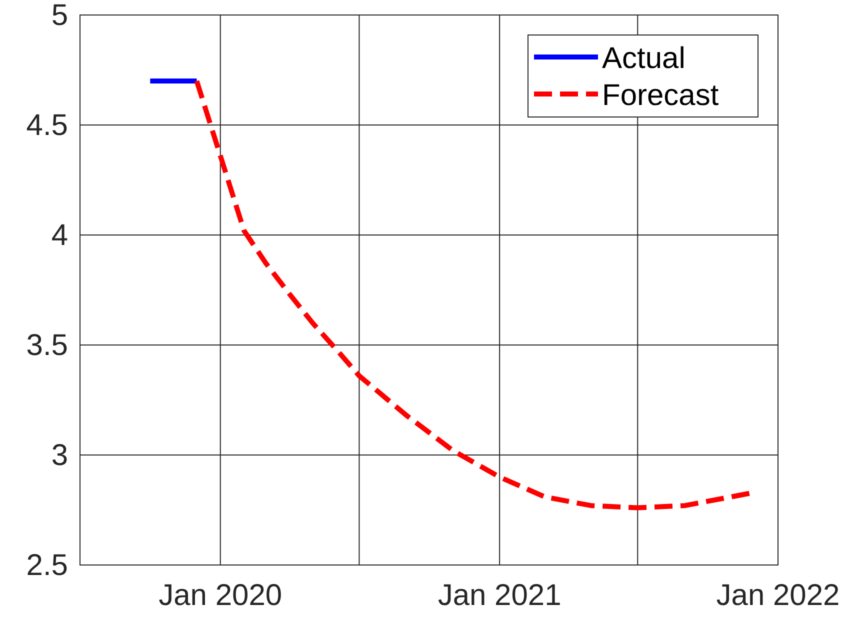 This screenshot has width=857, height=623. I want to click on x-tick-label: Jan 2022, so click(778, 595).